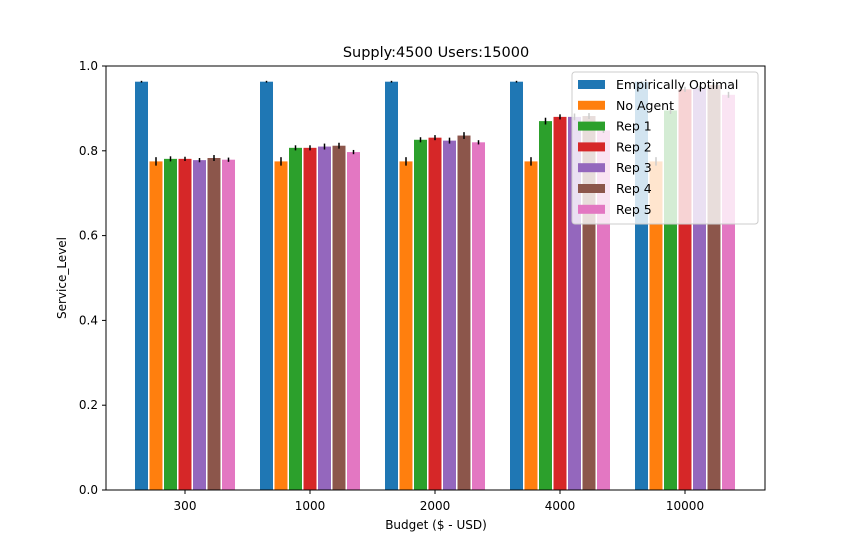 The width and height of the screenshot is (850, 550). Describe the element at coordinates (560, 506) in the screenshot. I see `x-tick-label: 4000` at that location.